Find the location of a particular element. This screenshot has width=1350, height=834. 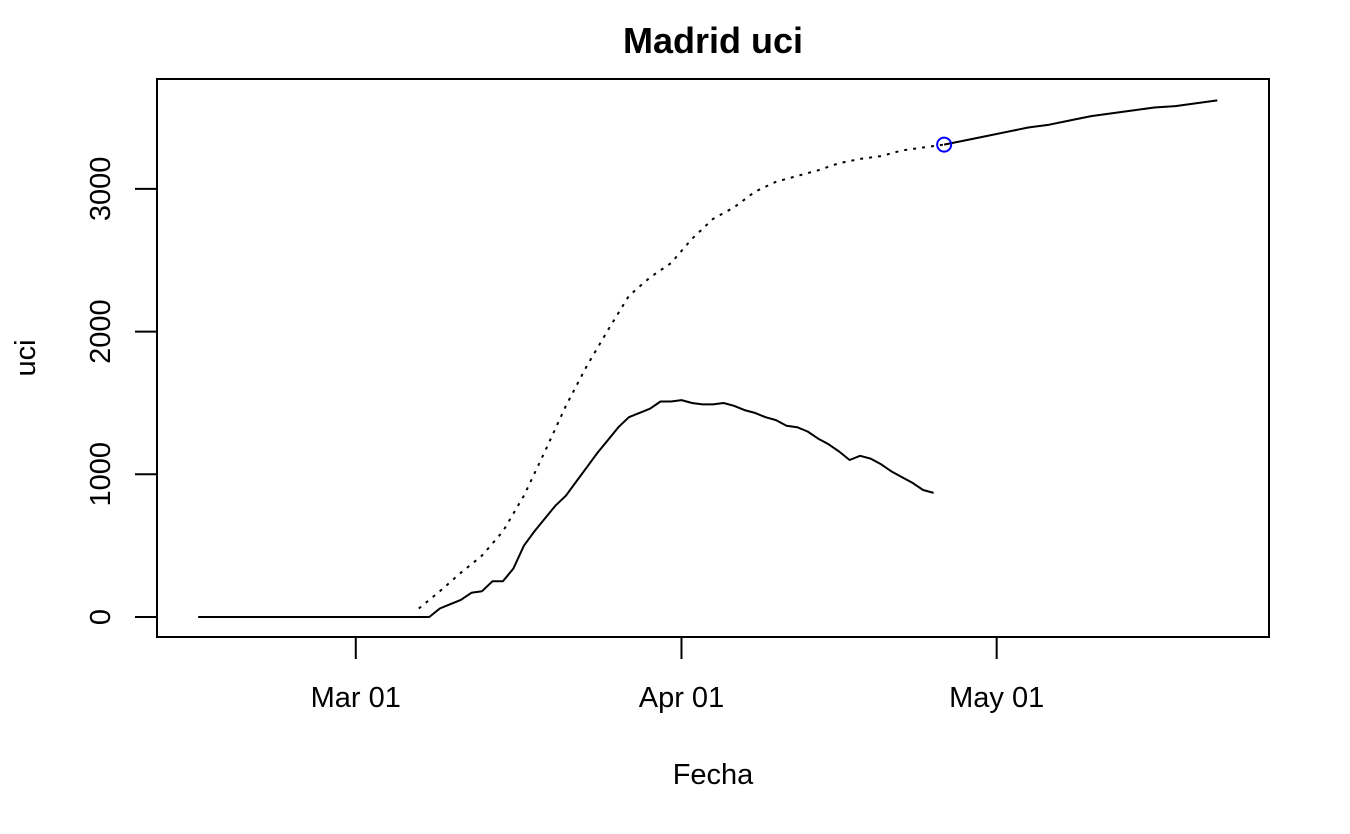

x-tick-label: Apr 01 is located at coordinates (681, 698).